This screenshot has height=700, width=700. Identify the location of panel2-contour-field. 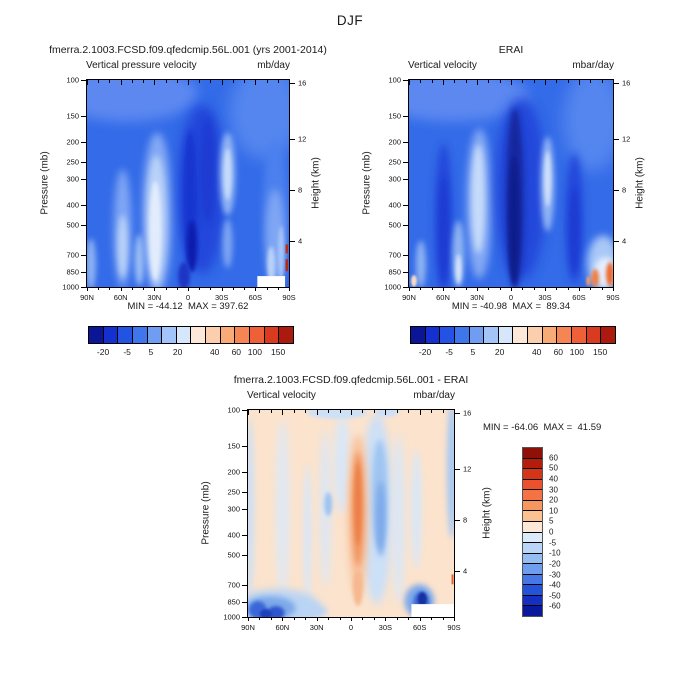
(511, 183).